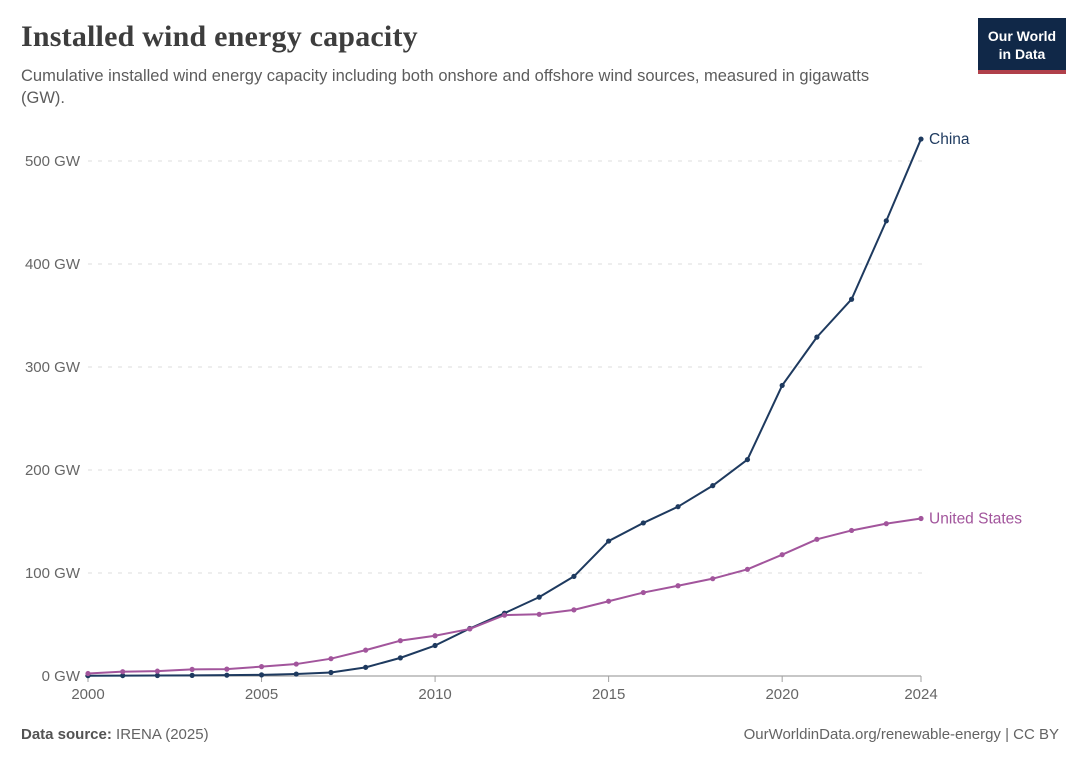 The image size is (1080, 763). What do you see at coordinates (434, 694) in the screenshot?
I see `svg-text: 2010` at bounding box center [434, 694].